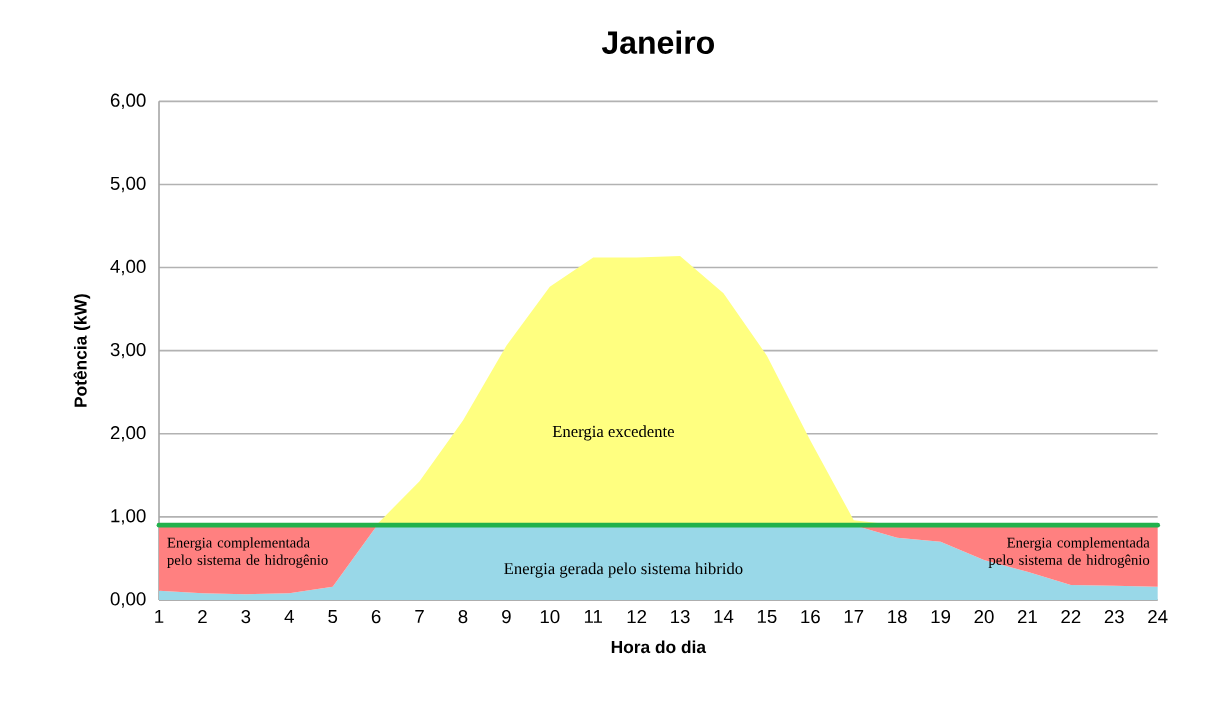  I want to click on chart-title: Janeiro, so click(657, 42).